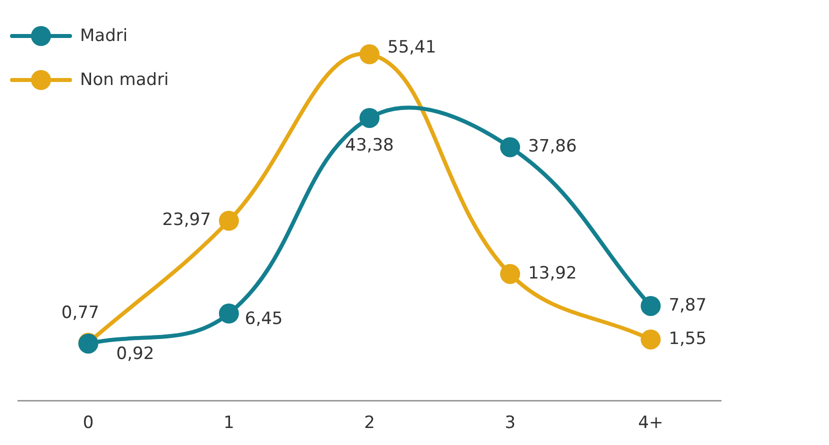 The height and width of the screenshot is (445, 829). I want to click on x-tick-label: 4+, so click(651, 423).